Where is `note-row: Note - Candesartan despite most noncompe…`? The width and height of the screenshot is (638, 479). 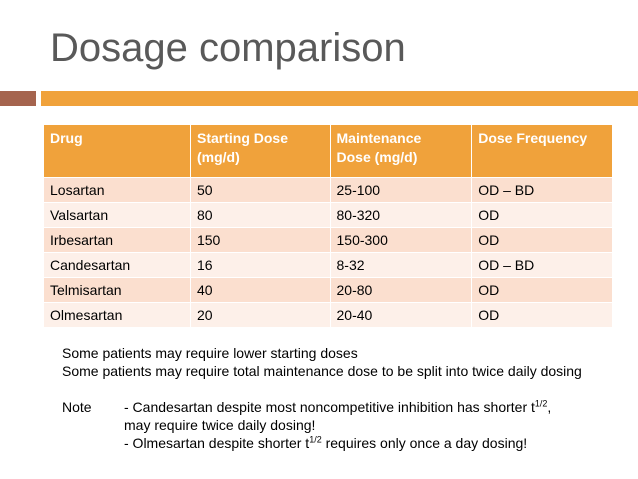 note-row: Note - Candesartan despite most noncompe… is located at coordinates (350, 425).